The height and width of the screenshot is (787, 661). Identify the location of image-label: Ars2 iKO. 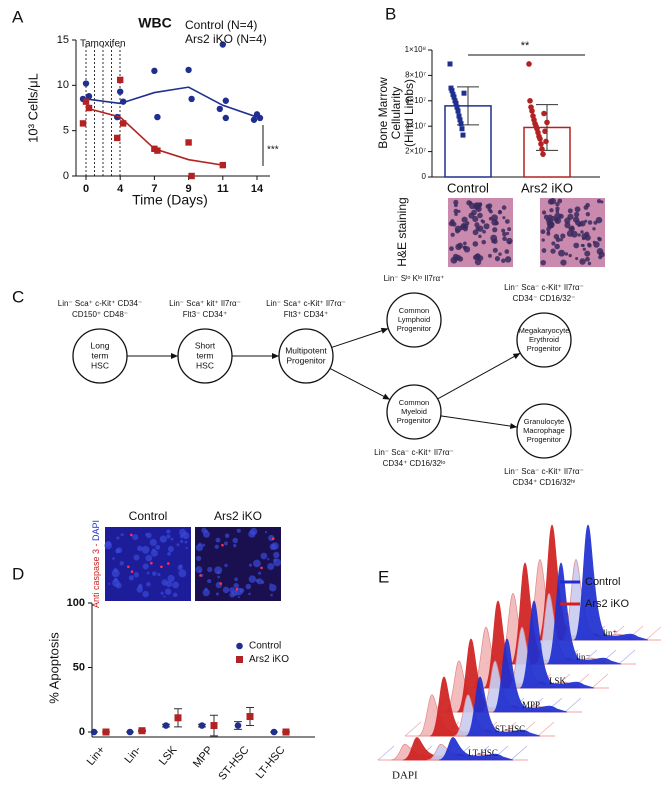
(238, 516).